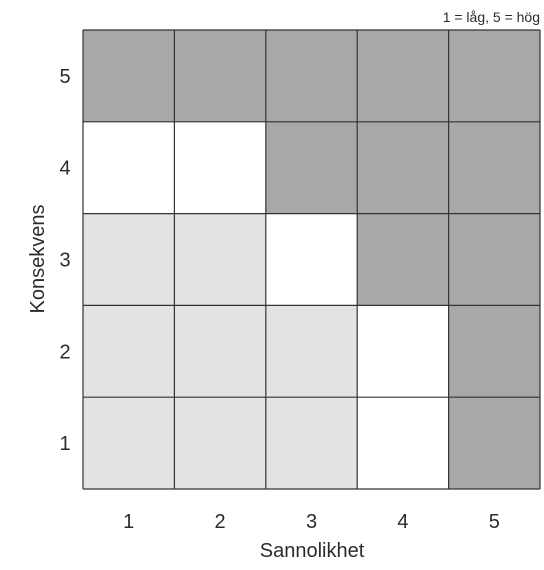 The image size is (544, 570). Describe the element at coordinates (491, 17) in the screenshot. I see `scale-note: 1 = låg, 5 = hög` at that location.